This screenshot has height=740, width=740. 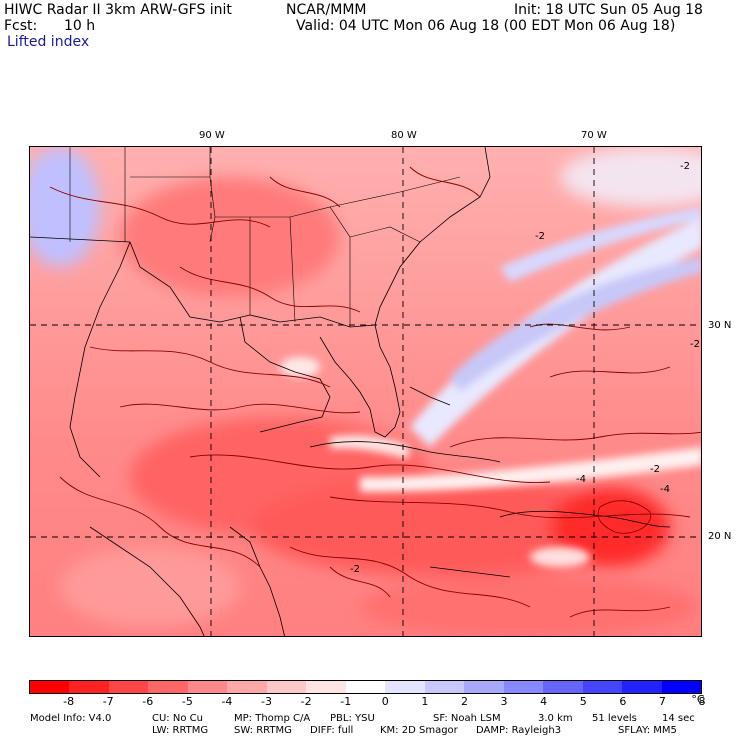 I want to click on colorbar-label: 6, so click(x=623, y=701).